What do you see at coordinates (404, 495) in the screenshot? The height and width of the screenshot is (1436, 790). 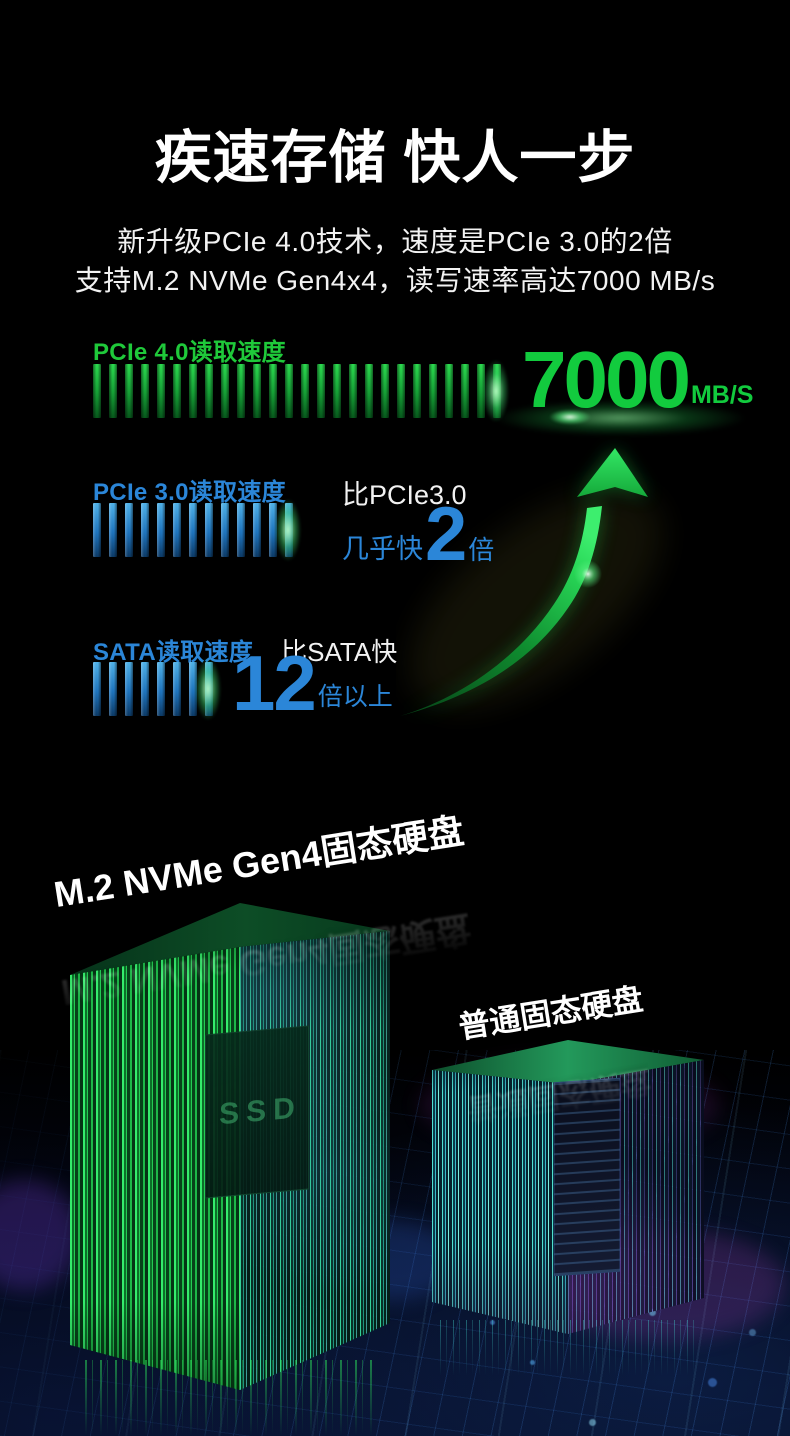 I see `pcie3-compare-caption: 比PCIe3.0` at bounding box center [404, 495].